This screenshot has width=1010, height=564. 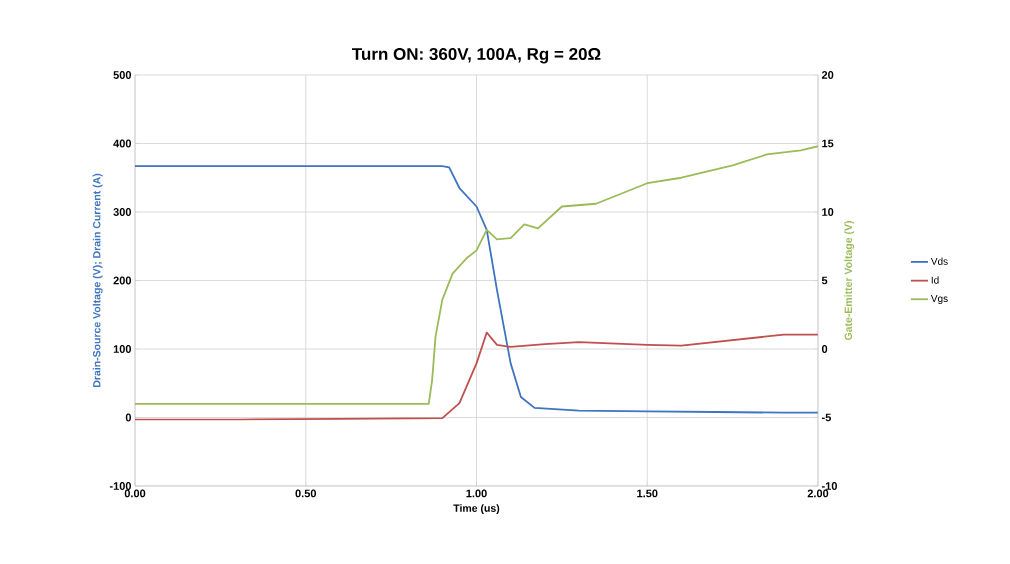 I want to click on y2-tick-label: 0, so click(x=824, y=349).